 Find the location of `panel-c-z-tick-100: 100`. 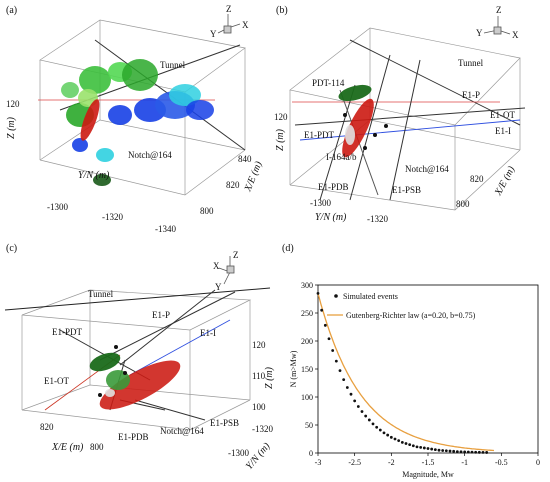

panel-c-z-tick-100: 100 is located at coordinates (259, 407).